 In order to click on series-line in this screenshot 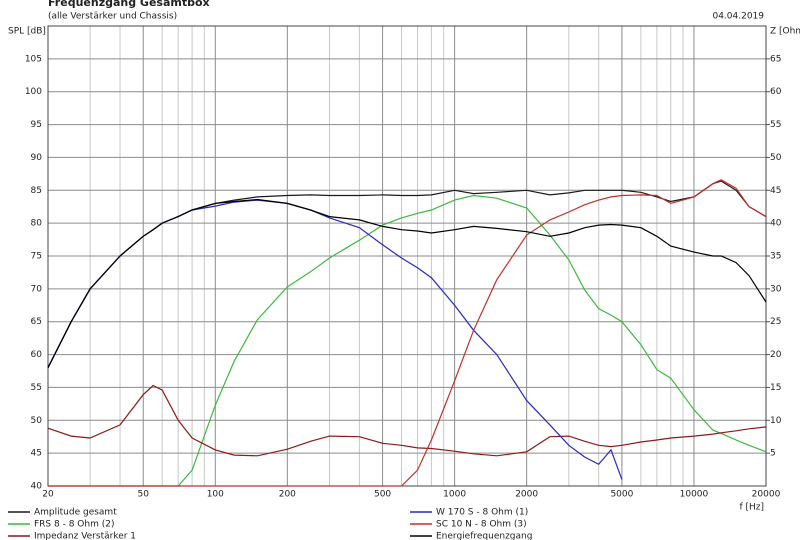, I will do `click(407, 420)`.